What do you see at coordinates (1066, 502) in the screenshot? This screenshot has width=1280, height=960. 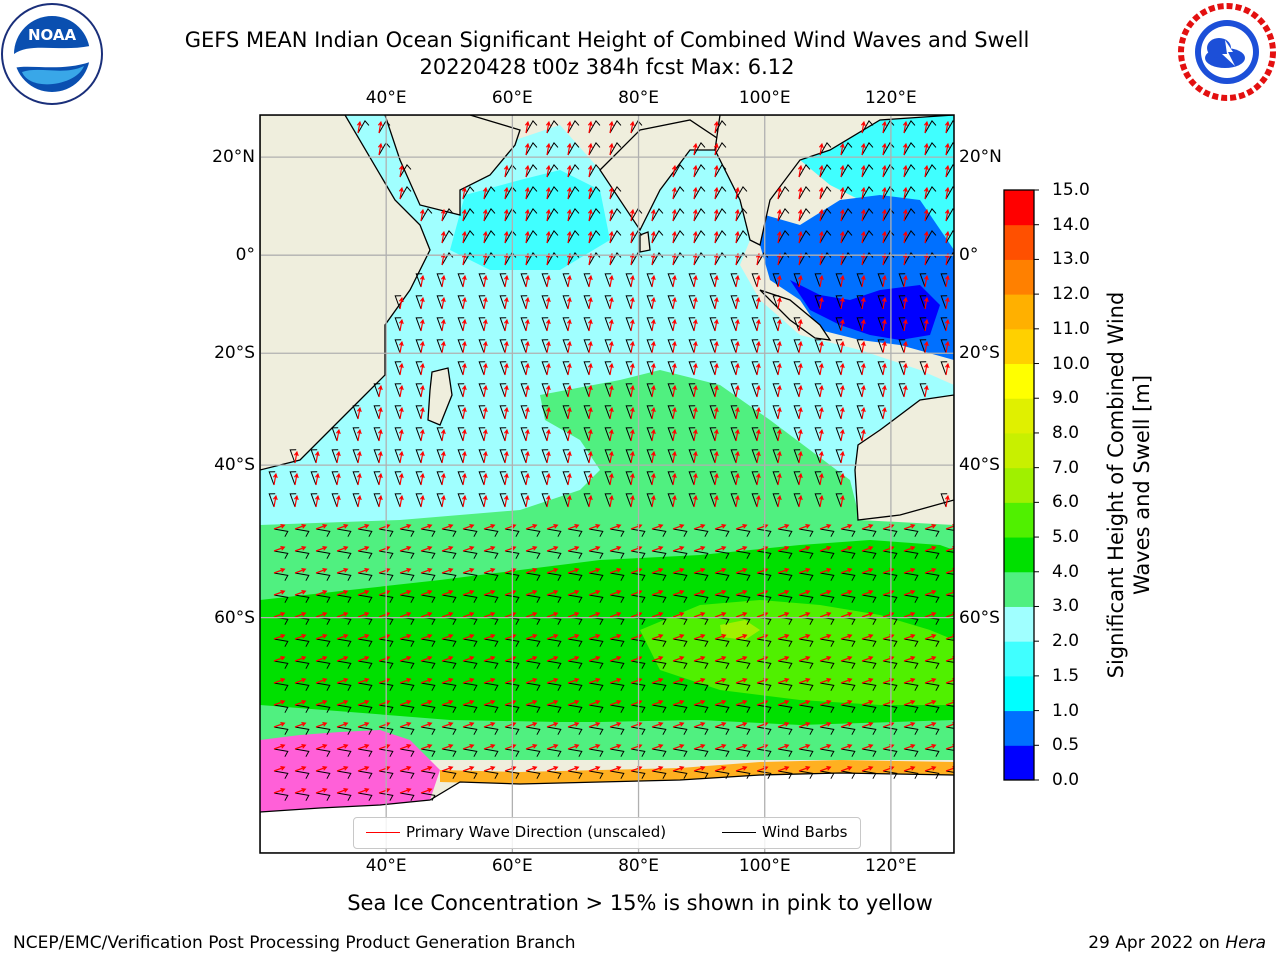 I see `colorbar-tick-8: 6.0` at bounding box center [1066, 502].